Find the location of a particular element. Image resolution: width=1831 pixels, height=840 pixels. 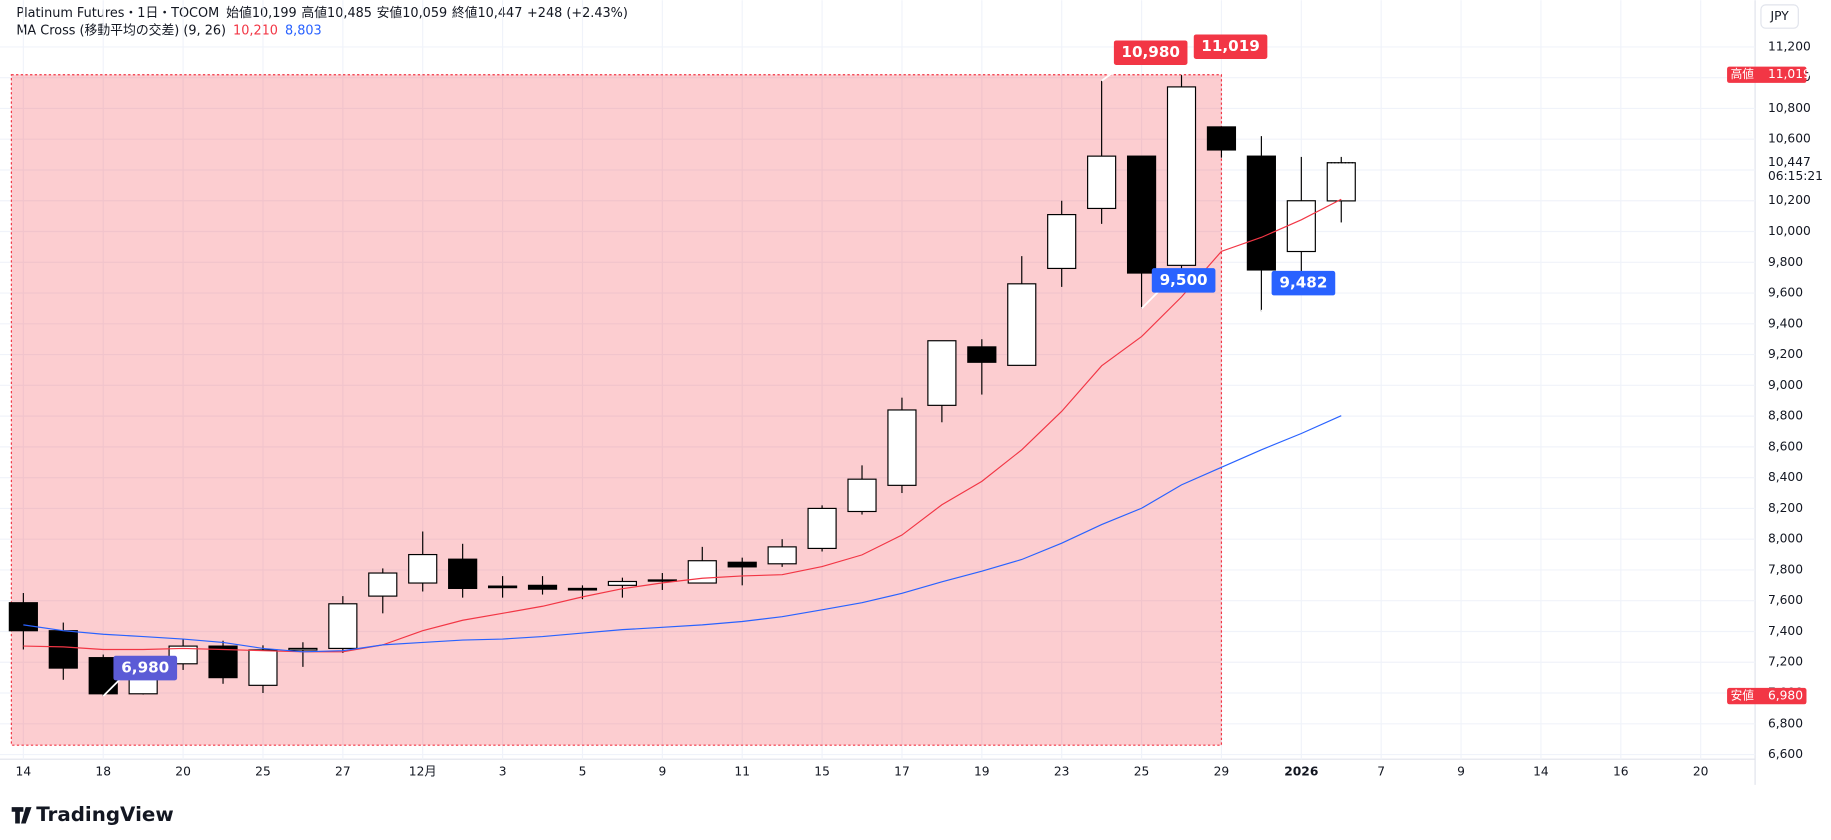

x-tick-label: 12月 is located at coordinates (423, 772).